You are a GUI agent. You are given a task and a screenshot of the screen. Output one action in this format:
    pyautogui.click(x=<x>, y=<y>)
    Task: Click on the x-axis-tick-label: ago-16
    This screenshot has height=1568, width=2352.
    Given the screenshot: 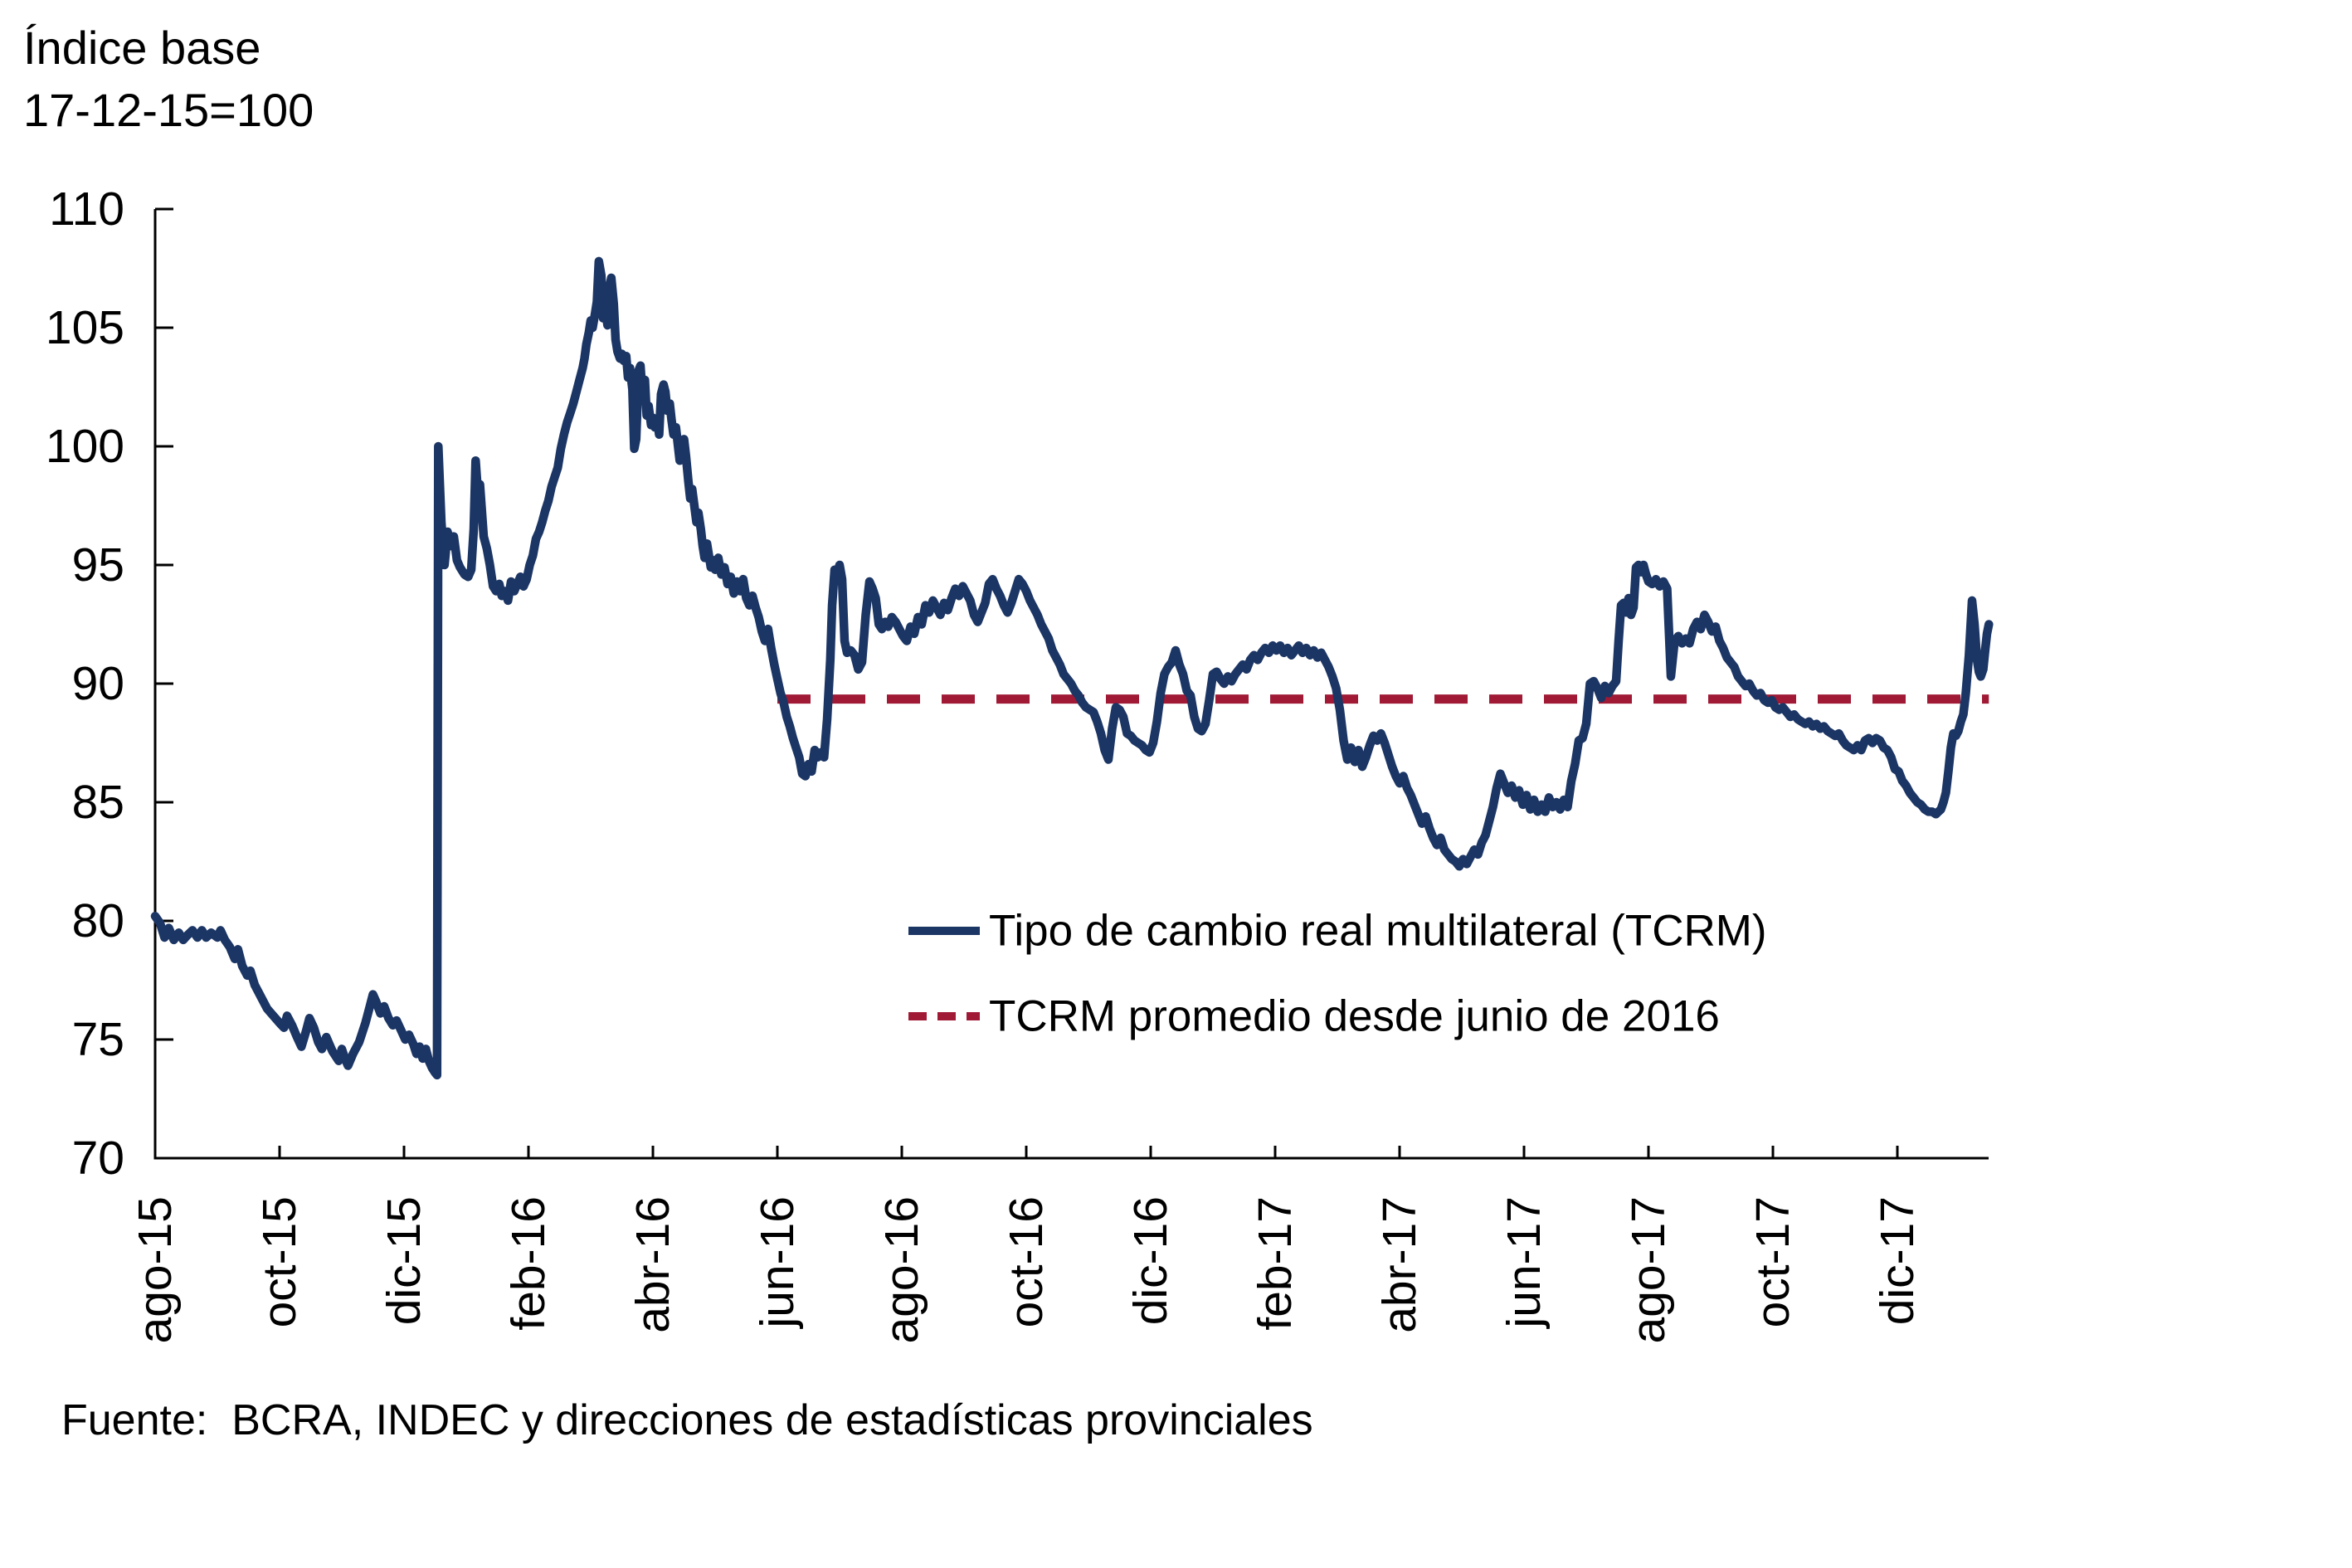 What is the action you would take?
    pyautogui.click(x=901, y=1270)
    